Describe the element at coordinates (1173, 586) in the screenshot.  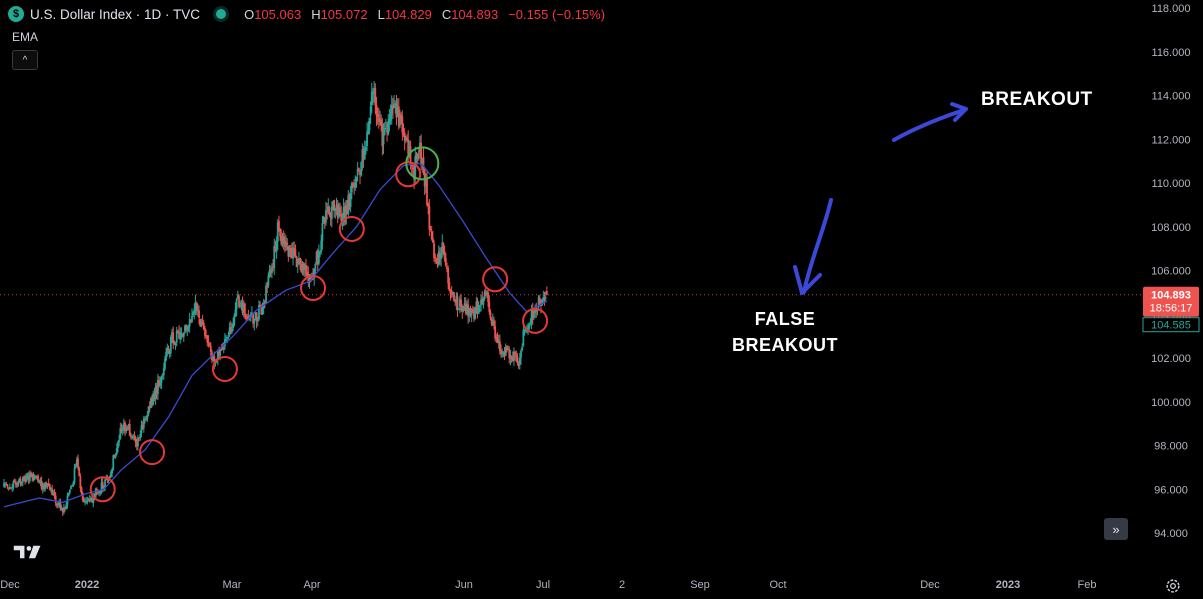
I see `gear-icon` at that location.